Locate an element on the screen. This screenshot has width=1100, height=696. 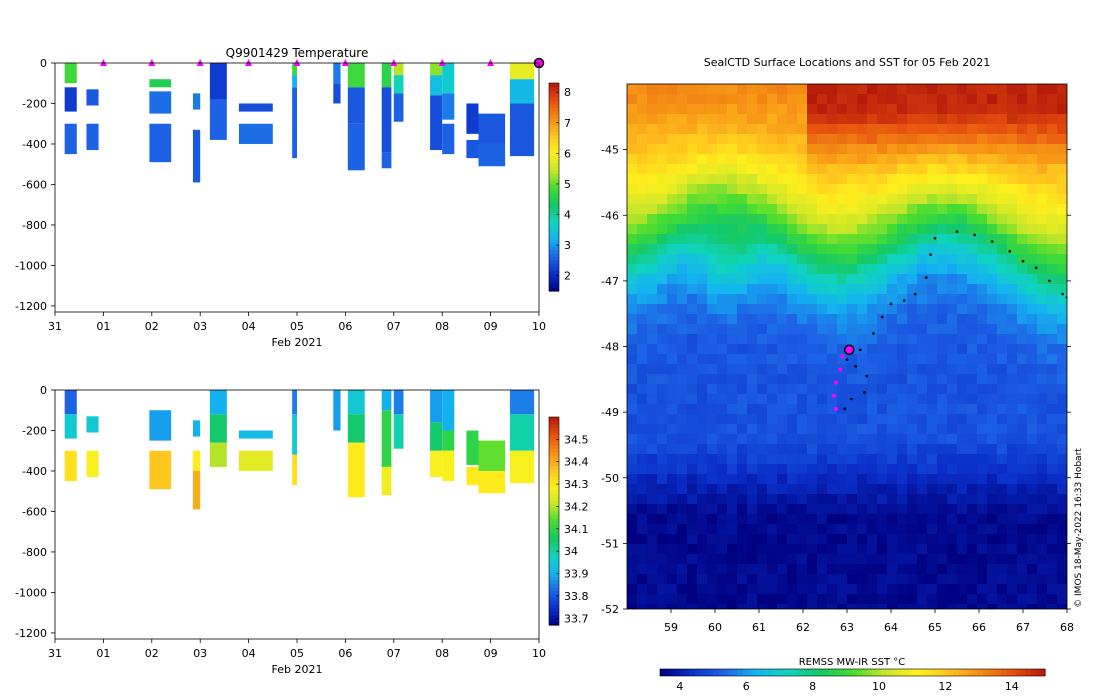
day-marker is located at coordinates (394, 62).